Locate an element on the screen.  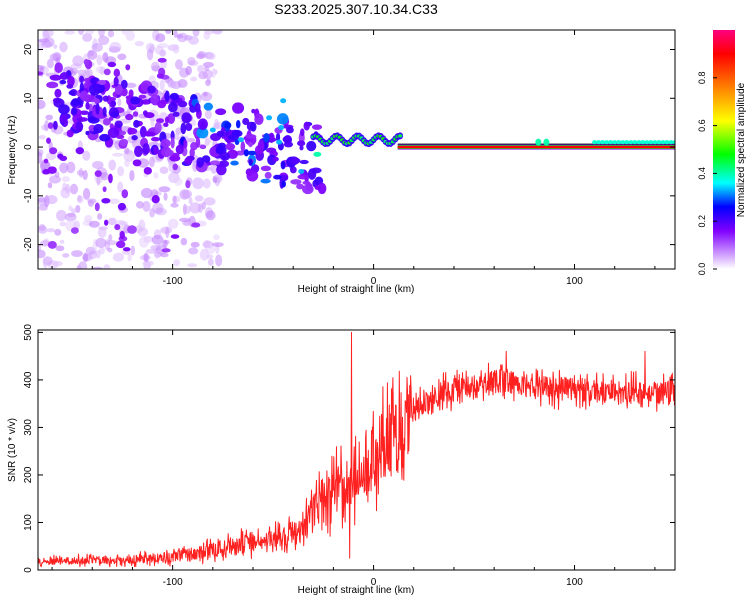
spectrogram-tonal-line is located at coordinates (536, 147).